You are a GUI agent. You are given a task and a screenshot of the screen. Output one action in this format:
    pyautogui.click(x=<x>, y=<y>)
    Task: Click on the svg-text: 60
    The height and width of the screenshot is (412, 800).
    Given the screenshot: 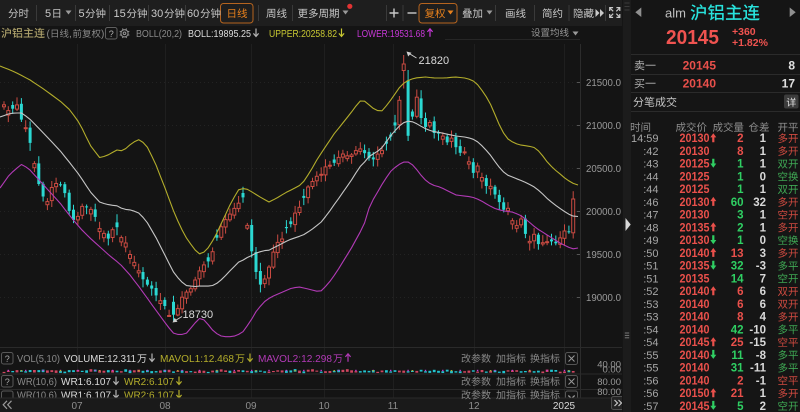 What is the action you would take?
    pyautogui.click(x=193, y=14)
    